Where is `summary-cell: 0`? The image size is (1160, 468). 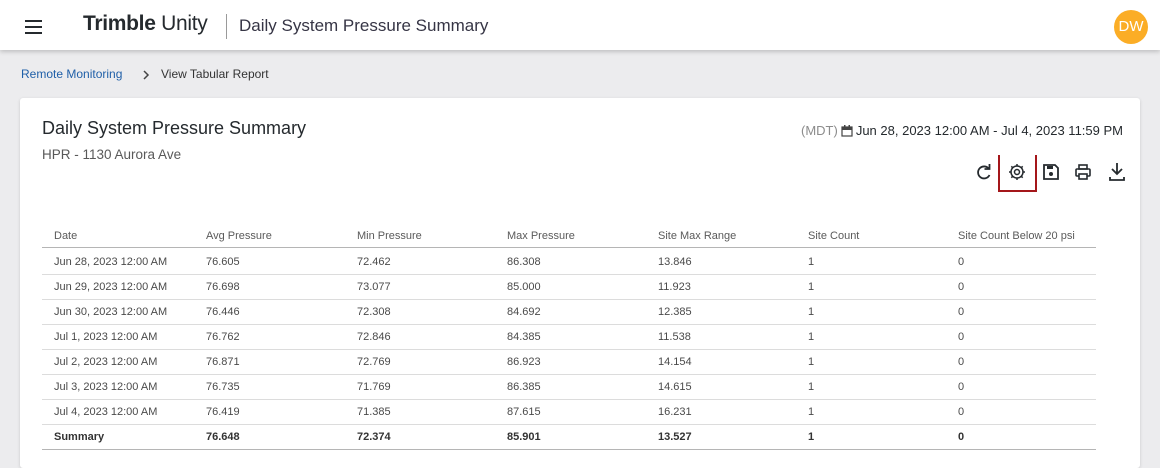 summary-cell: 0 is located at coordinates (961, 437).